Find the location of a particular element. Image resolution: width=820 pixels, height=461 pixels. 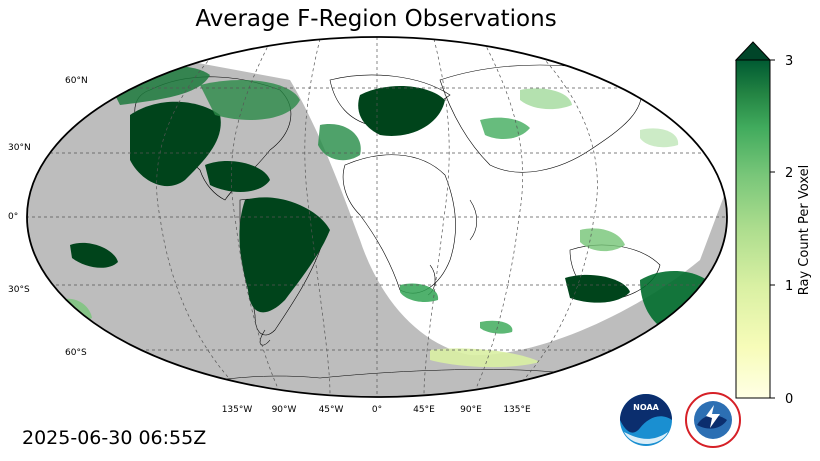

colorbar-tick-2: 2 is located at coordinates (789, 173).